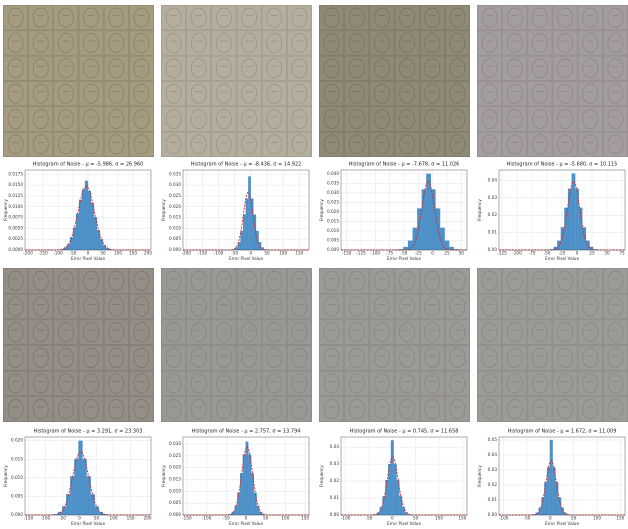 This screenshot has height=529, width=628. Describe the element at coordinates (29, 518) in the screenshot. I see `x-tick-label: -150` at that location.